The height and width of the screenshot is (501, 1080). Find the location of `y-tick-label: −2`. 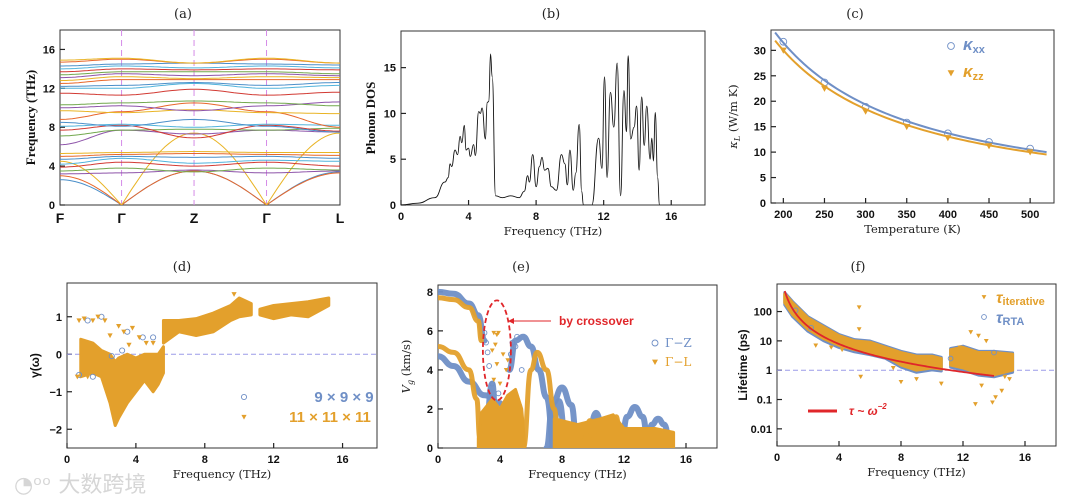

y-tick-label: −2 is located at coordinates (55, 430).